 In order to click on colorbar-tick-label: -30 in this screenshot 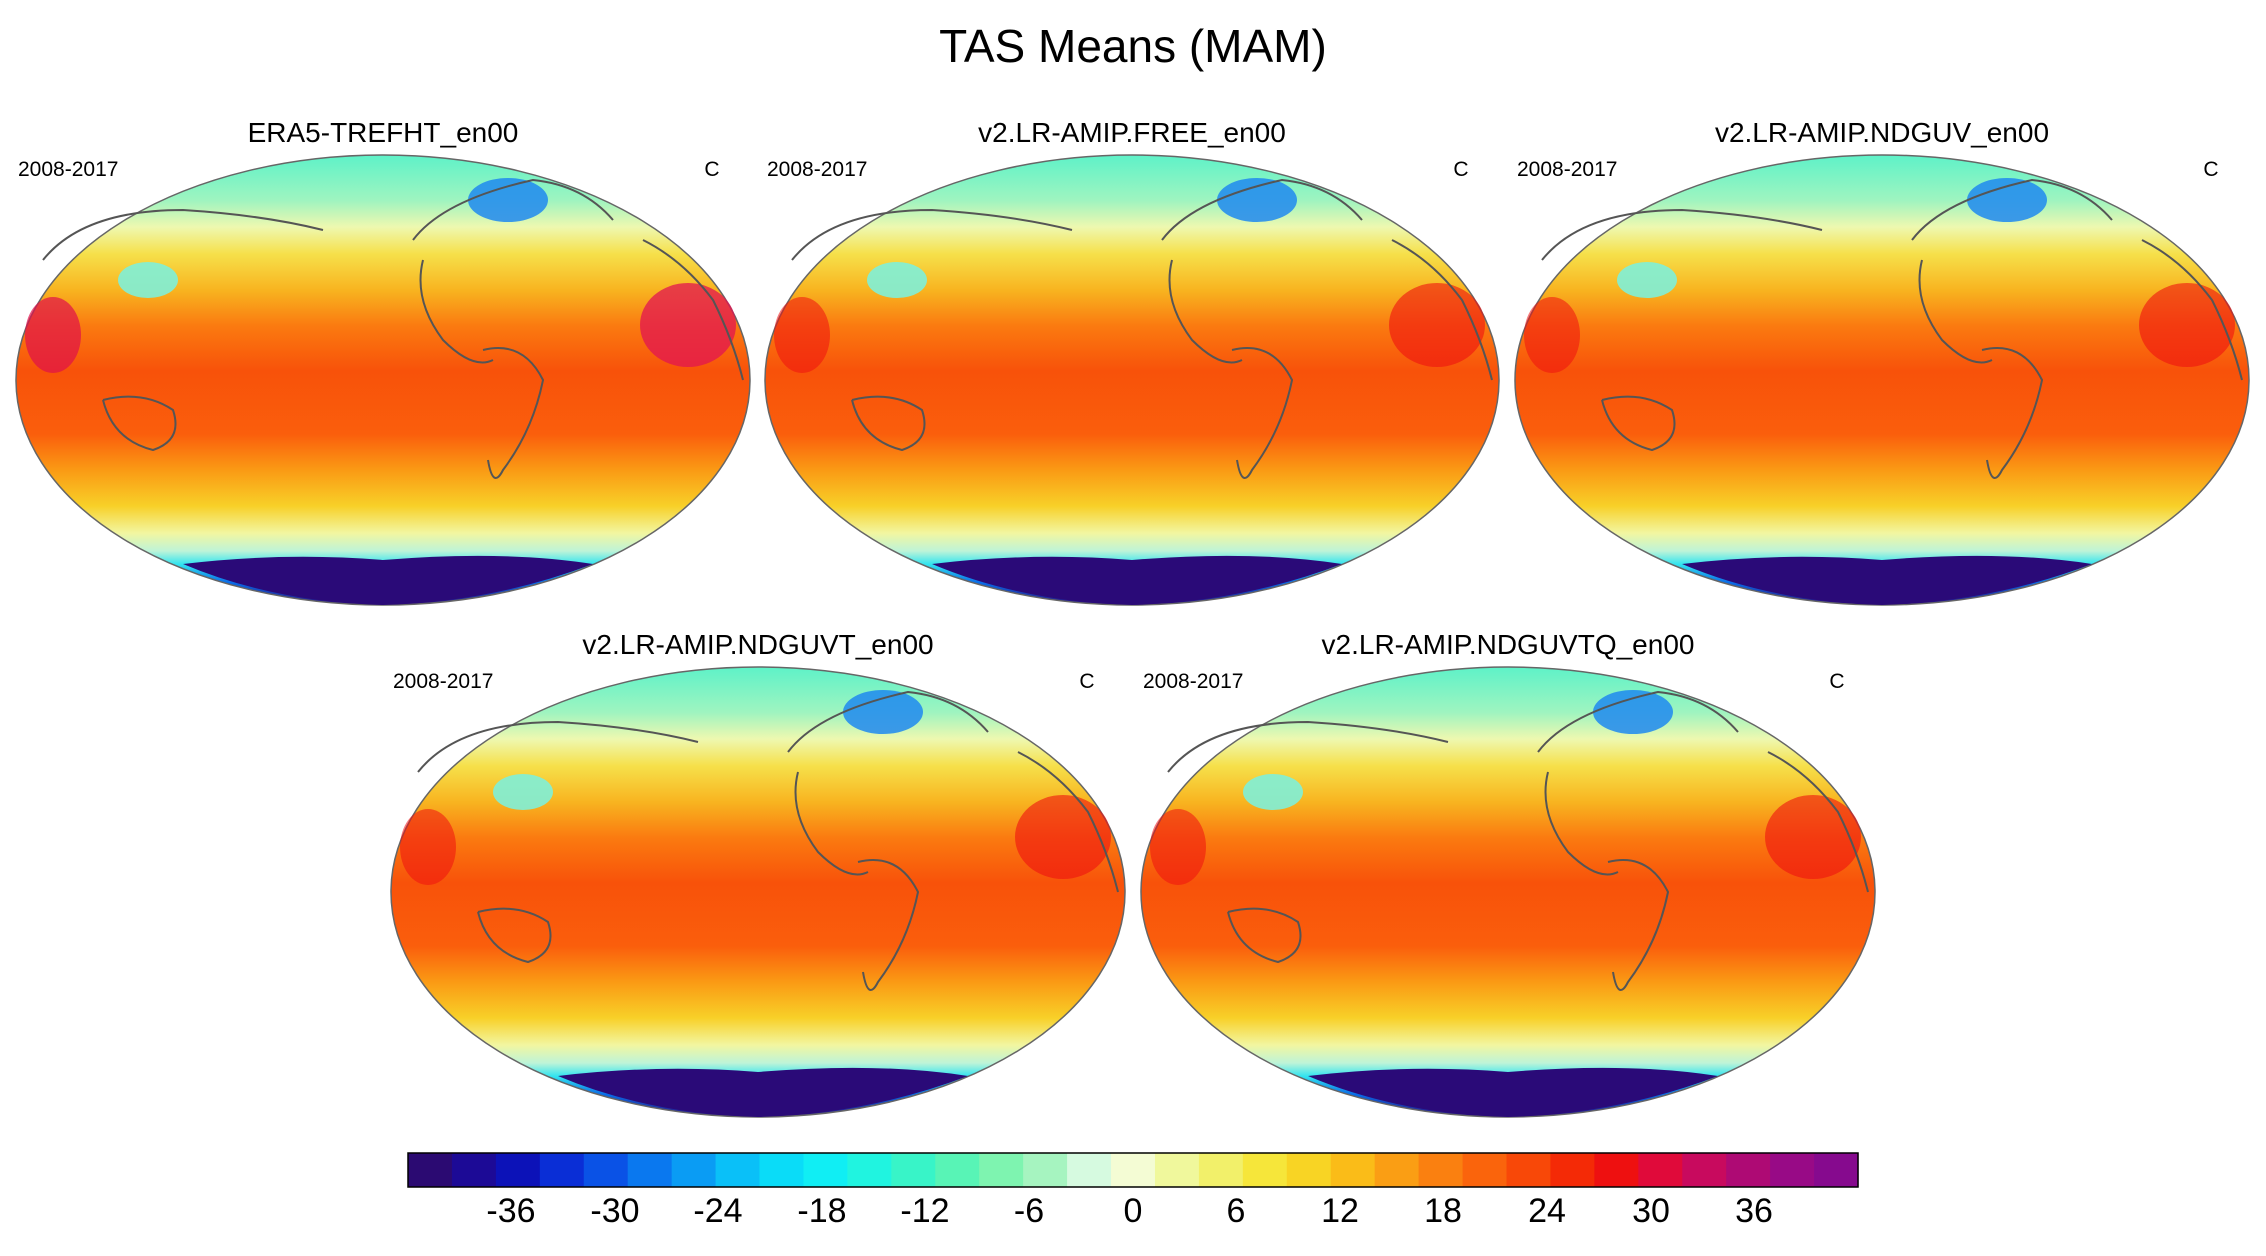, I will do `click(614, 1211)`.